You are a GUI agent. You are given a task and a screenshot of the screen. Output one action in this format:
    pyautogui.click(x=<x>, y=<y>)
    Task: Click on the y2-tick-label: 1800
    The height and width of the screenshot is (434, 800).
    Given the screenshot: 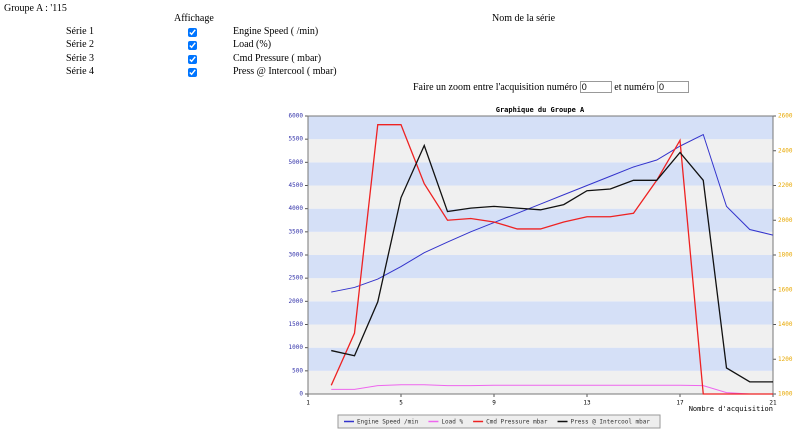 What is the action you would take?
    pyautogui.click(x=785, y=255)
    